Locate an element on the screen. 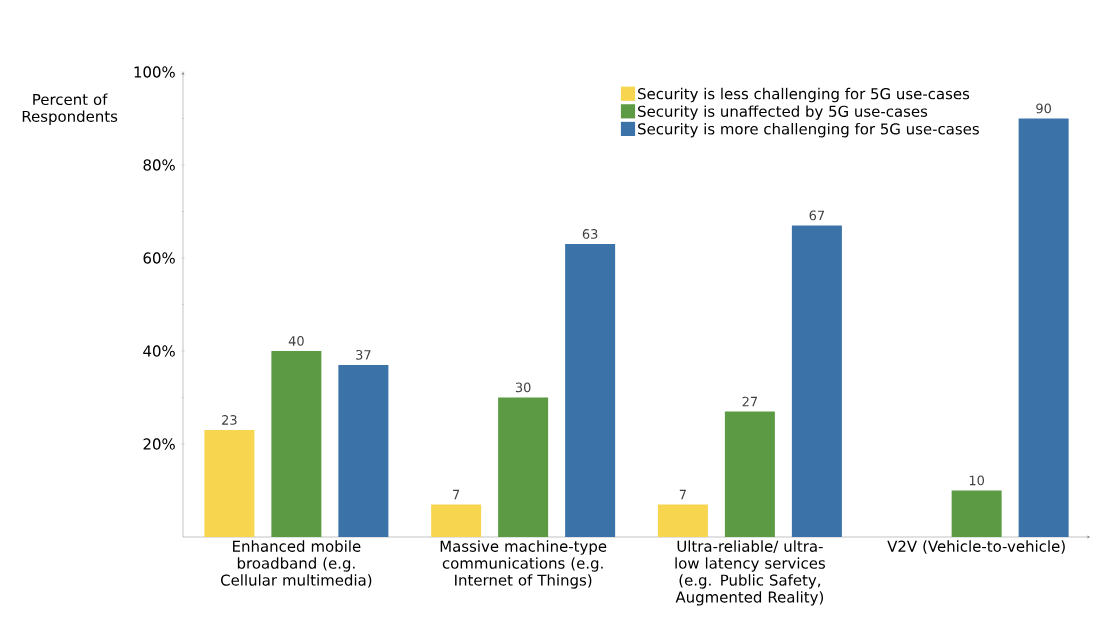 Image resolution: width=1110 pixels, height=638 pixels. data-label: 40 is located at coordinates (296, 341).